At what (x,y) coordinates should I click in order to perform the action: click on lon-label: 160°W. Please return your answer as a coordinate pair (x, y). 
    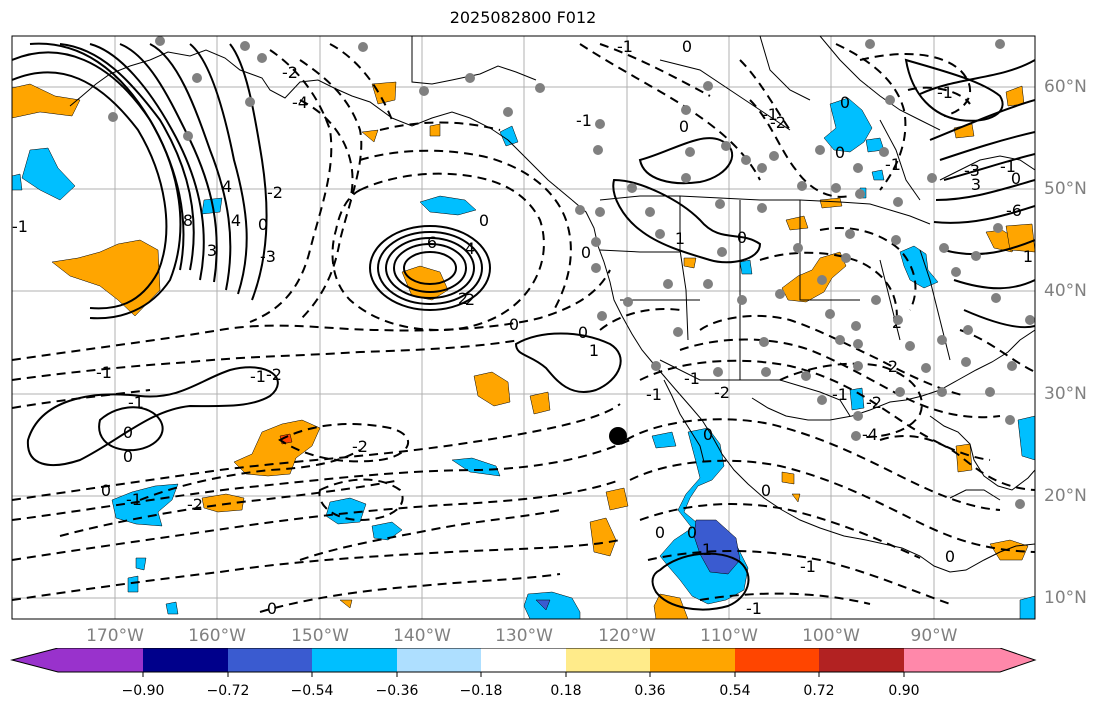
    Looking at the image, I should click on (217, 636).